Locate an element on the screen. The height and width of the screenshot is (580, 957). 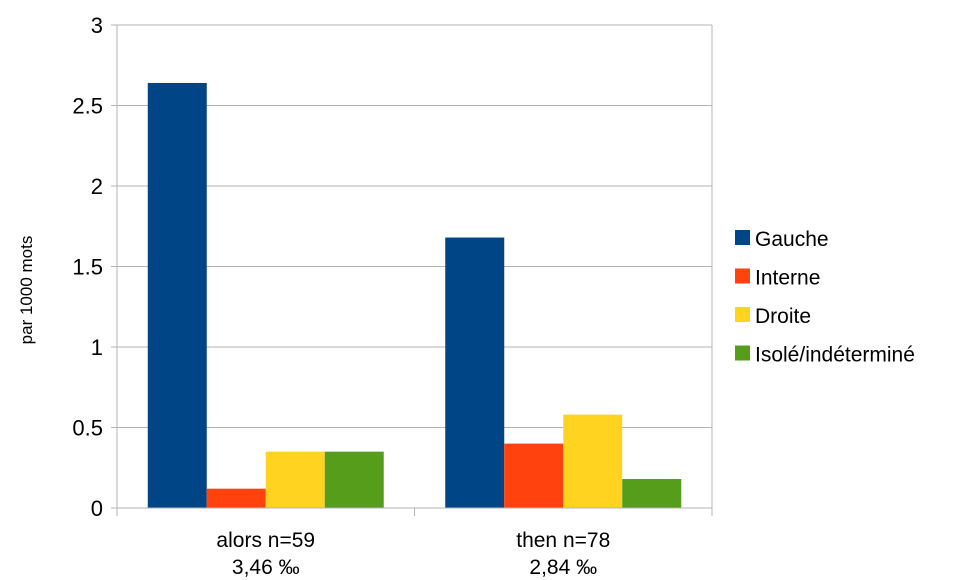
y-tick-label: 1.5 is located at coordinates (87, 267).